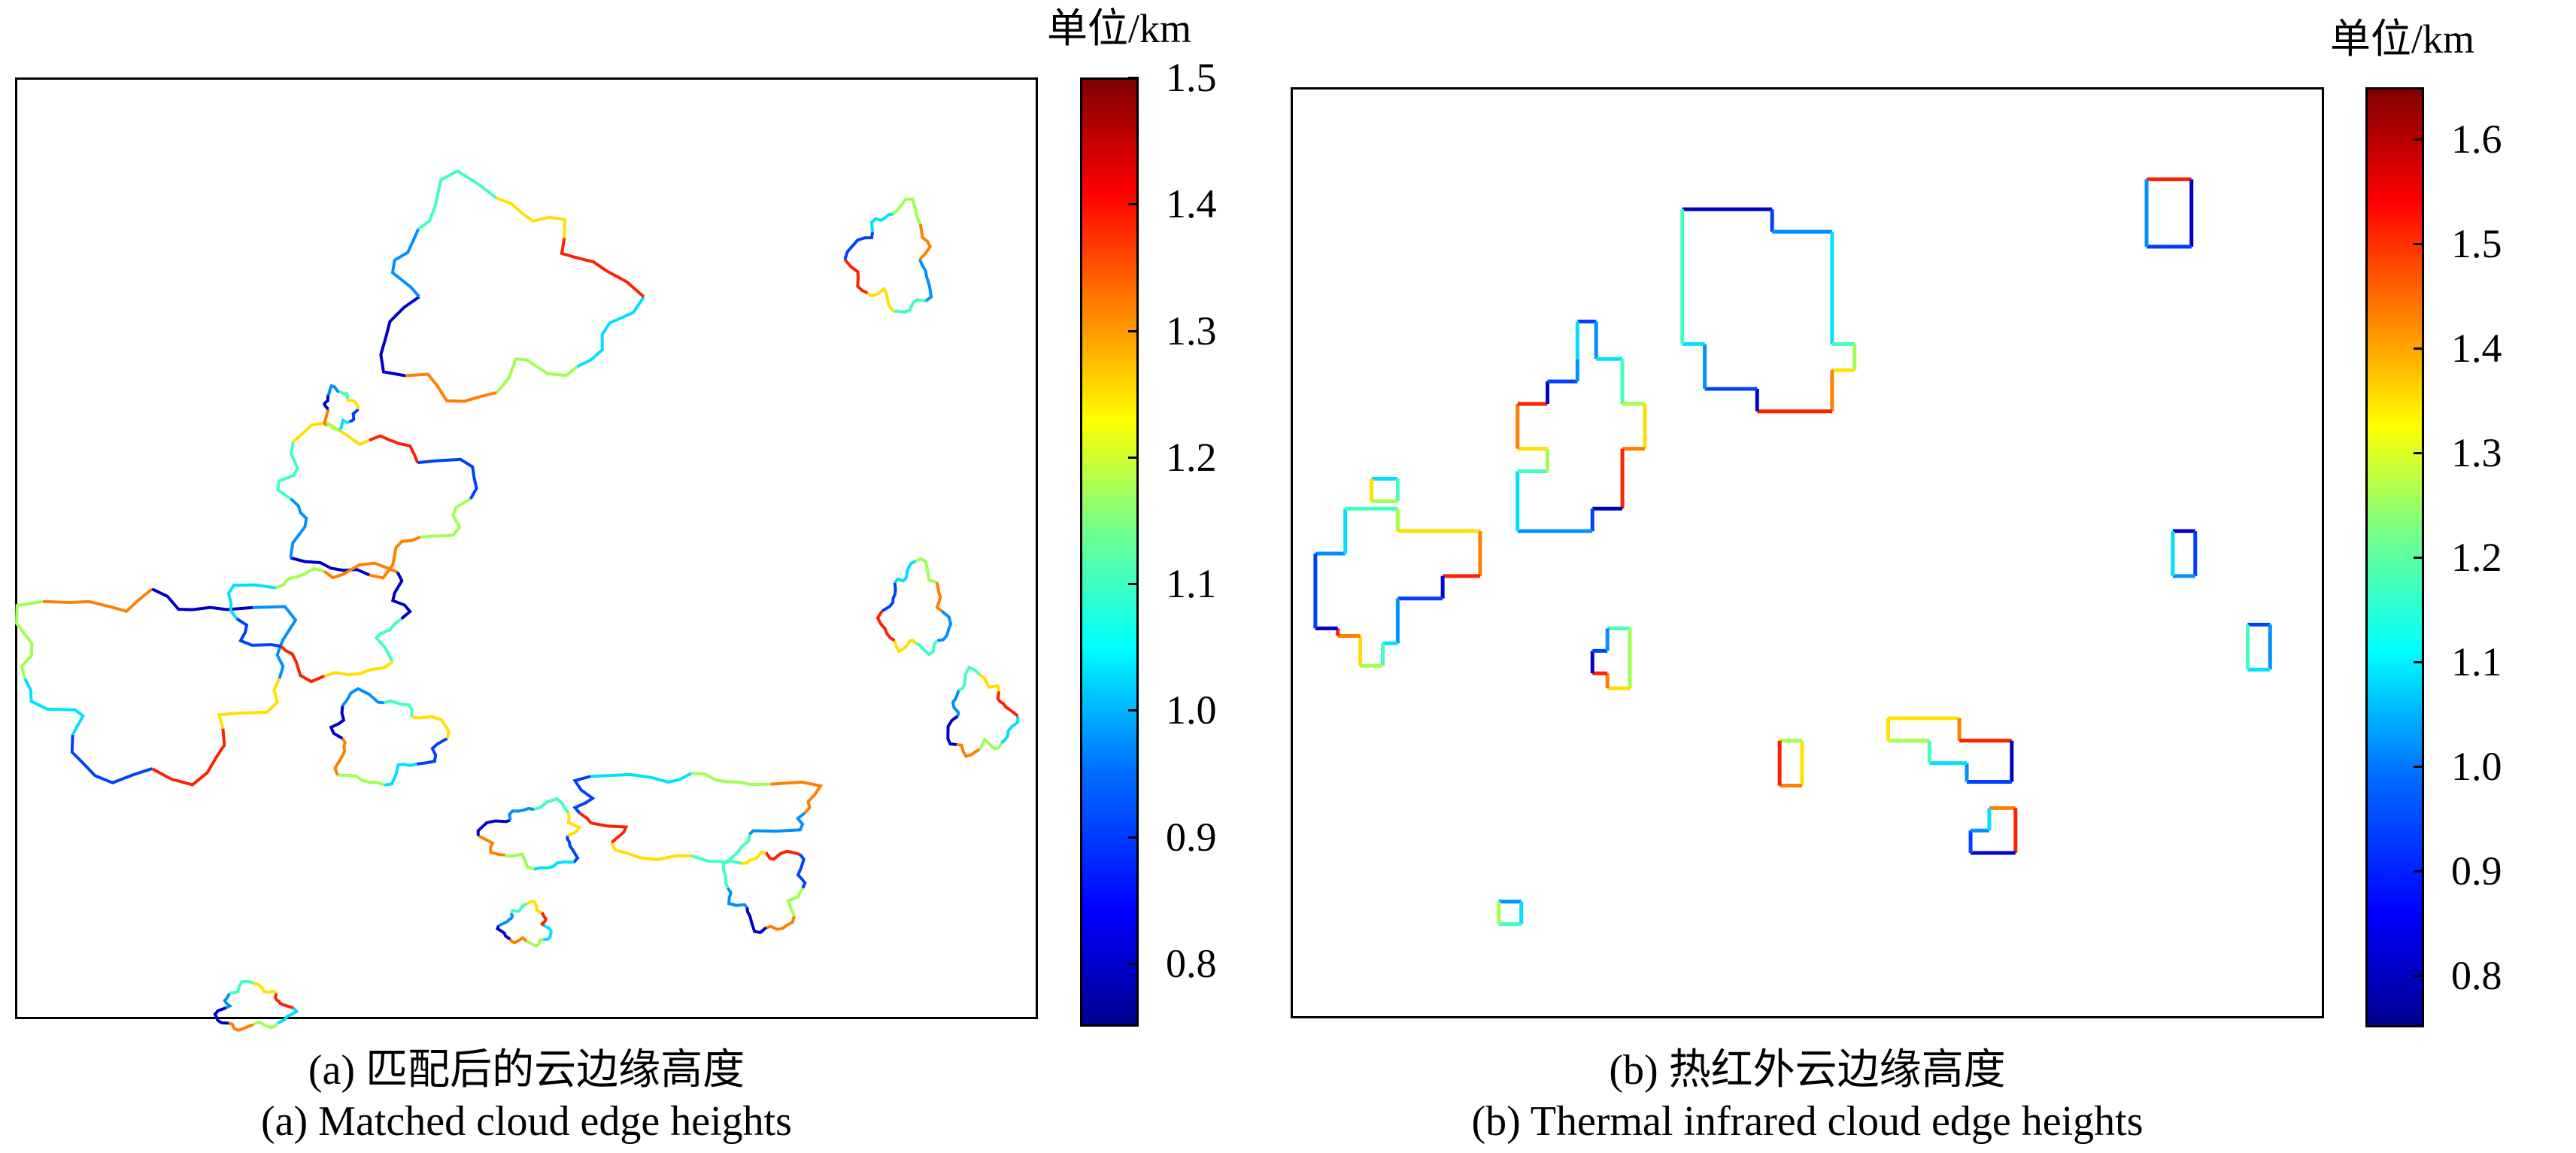 The height and width of the screenshot is (1153, 2576). Describe the element at coordinates (2476, 139) in the screenshot. I see `colorbar-tick-label: 1.6` at that location.